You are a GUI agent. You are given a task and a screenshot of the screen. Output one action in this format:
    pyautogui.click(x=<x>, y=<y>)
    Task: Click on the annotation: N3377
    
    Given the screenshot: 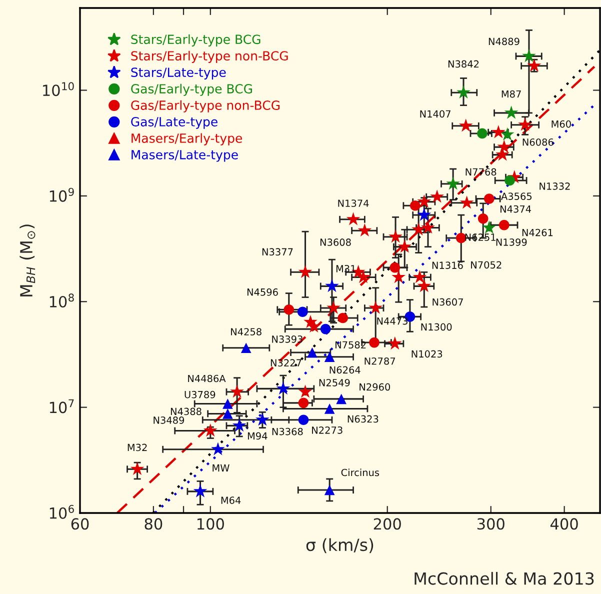 What is the action you would take?
    pyautogui.click(x=277, y=252)
    